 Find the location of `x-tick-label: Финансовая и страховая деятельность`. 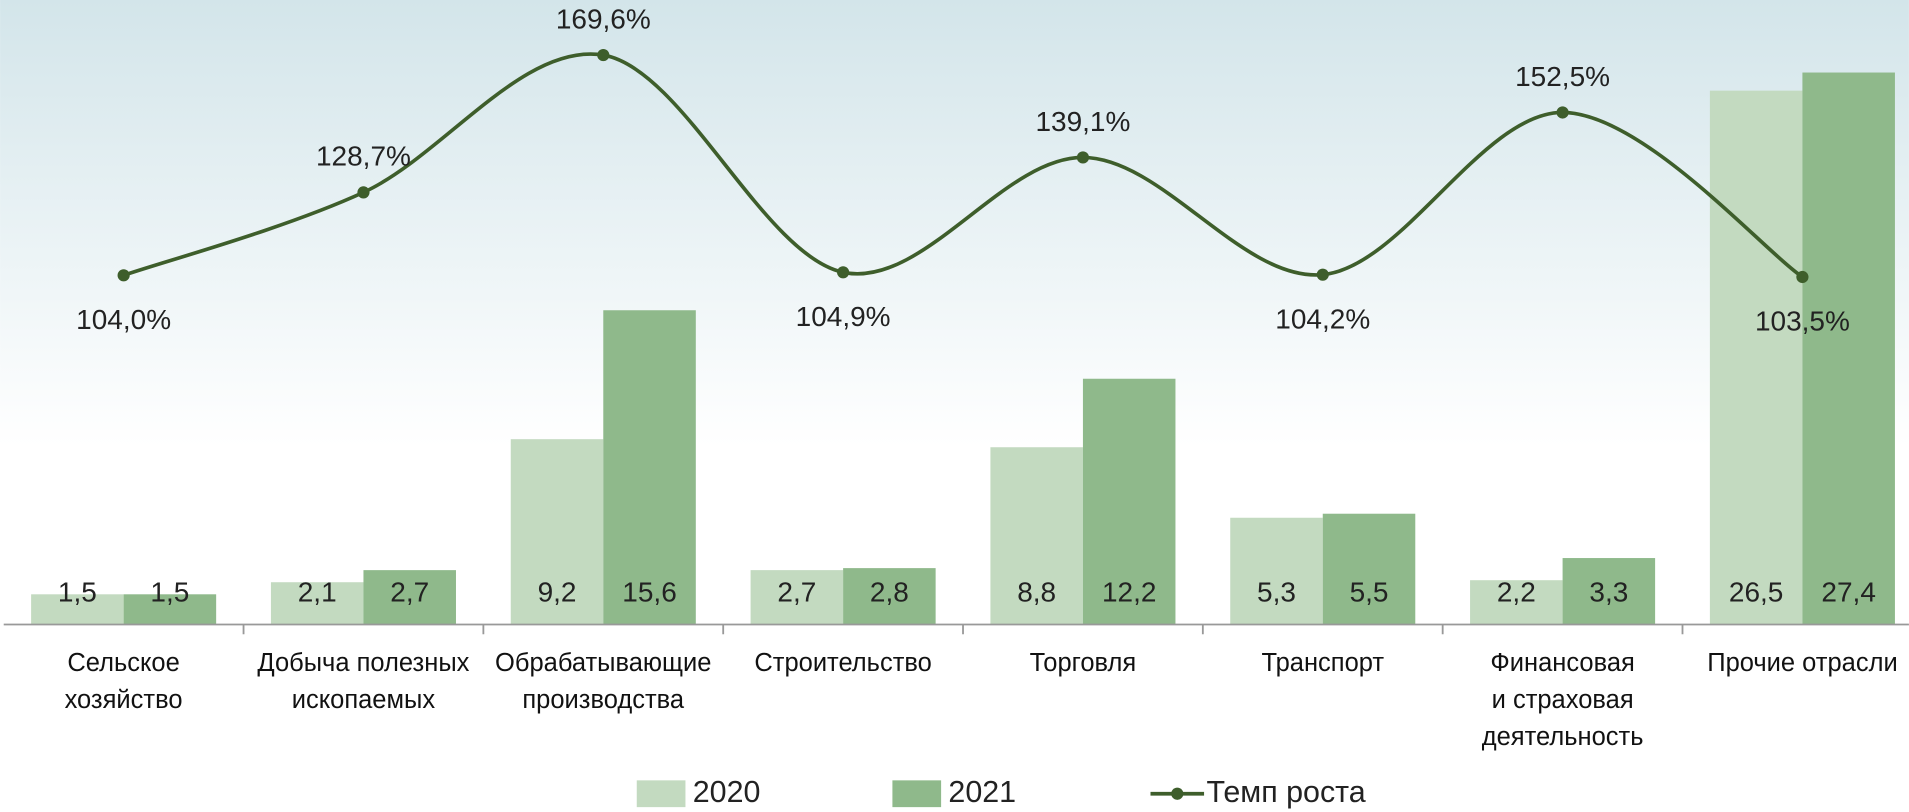

x-tick-label: Финансовая и страховая деятельность is located at coordinates (1562, 700).